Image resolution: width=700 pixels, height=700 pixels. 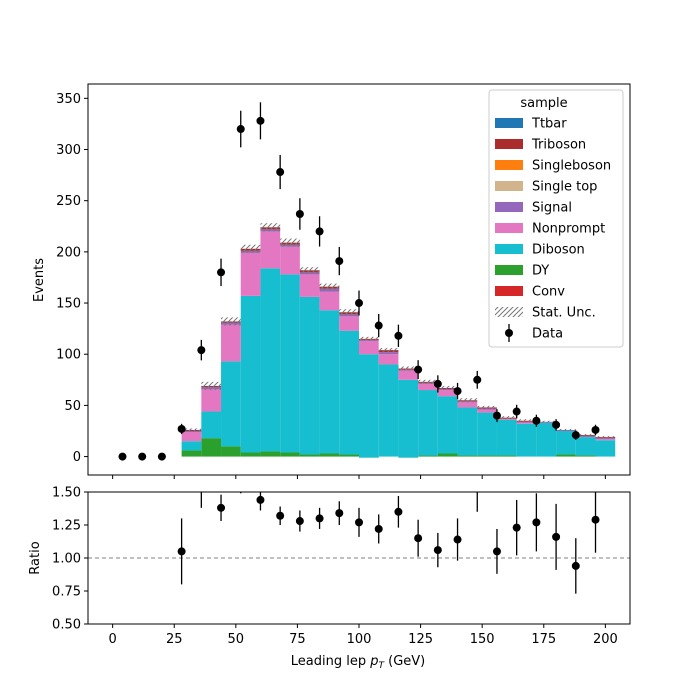 What do you see at coordinates (540, 271) in the screenshot?
I see `legend-label: DY` at bounding box center [540, 271].